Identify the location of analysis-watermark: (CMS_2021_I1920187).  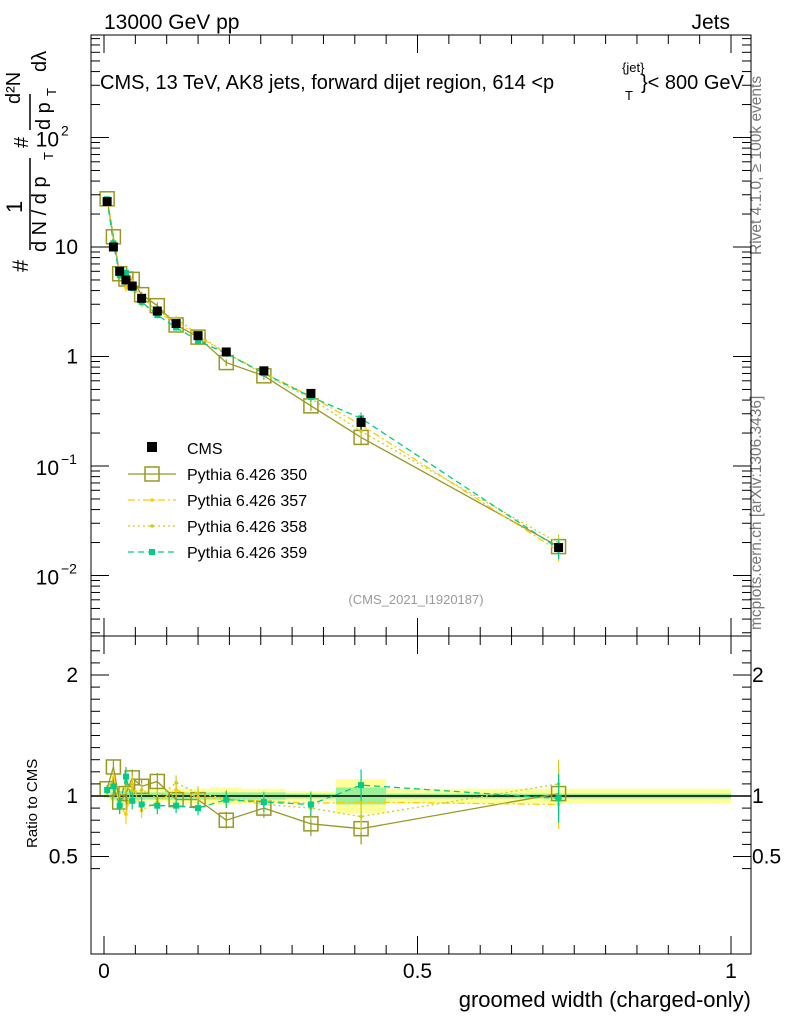
(415, 599).